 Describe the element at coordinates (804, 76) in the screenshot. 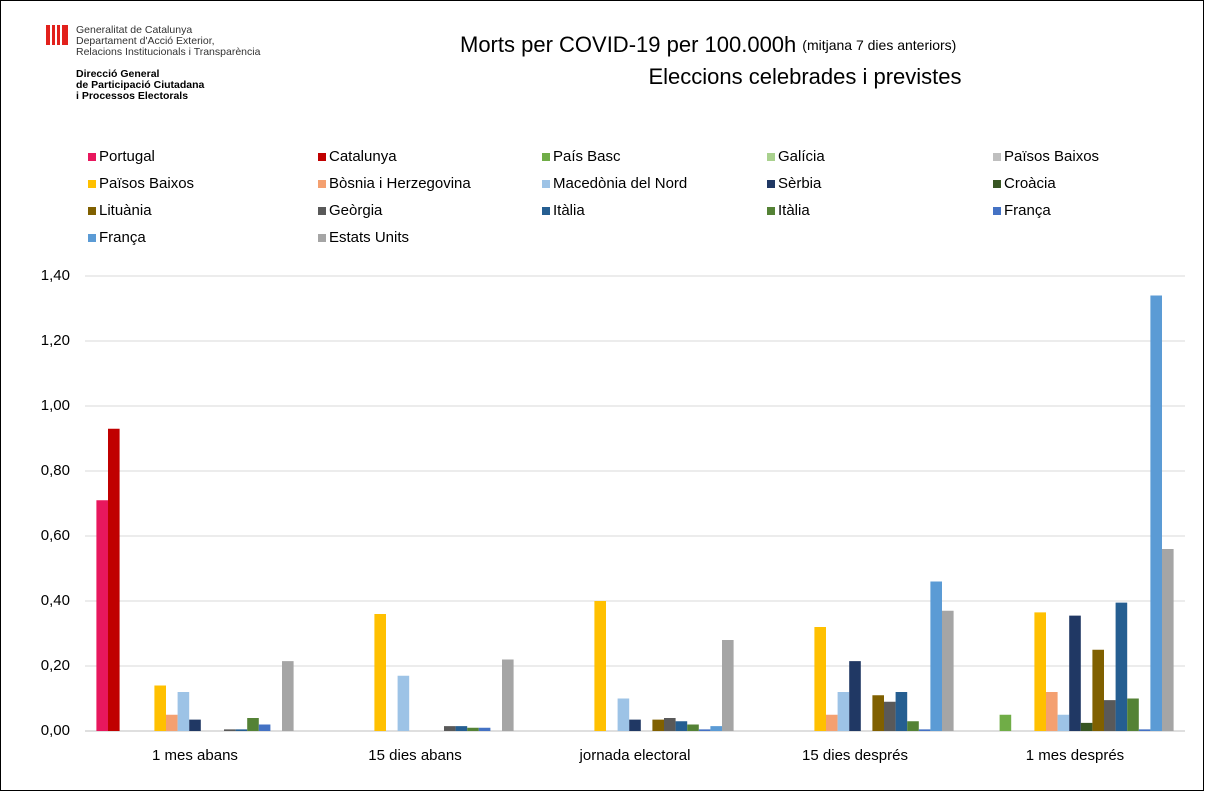

I see `chart-subtitle: Eleccions celebrades i previstes` at that location.